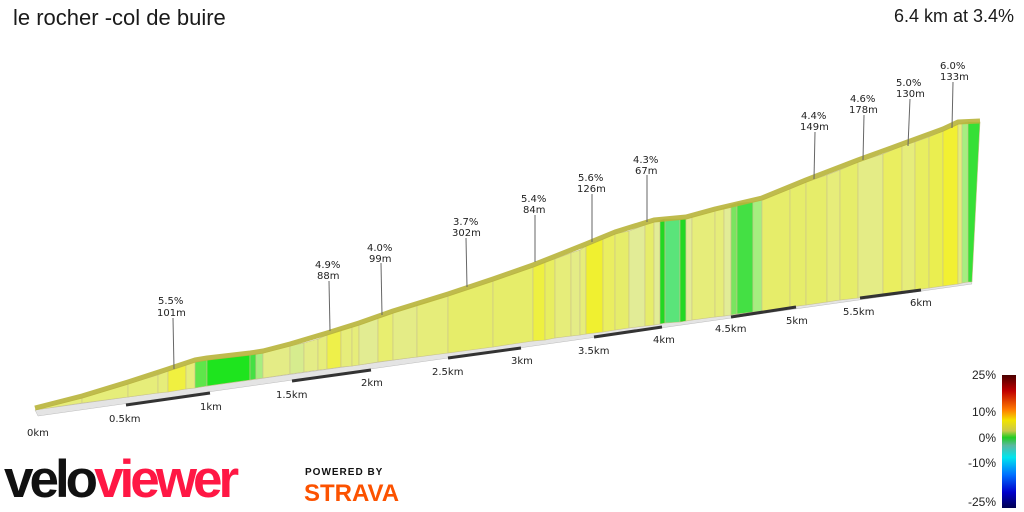  Describe the element at coordinates (38, 433) in the screenshot. I see `x-tick-label: 0km` at that location.